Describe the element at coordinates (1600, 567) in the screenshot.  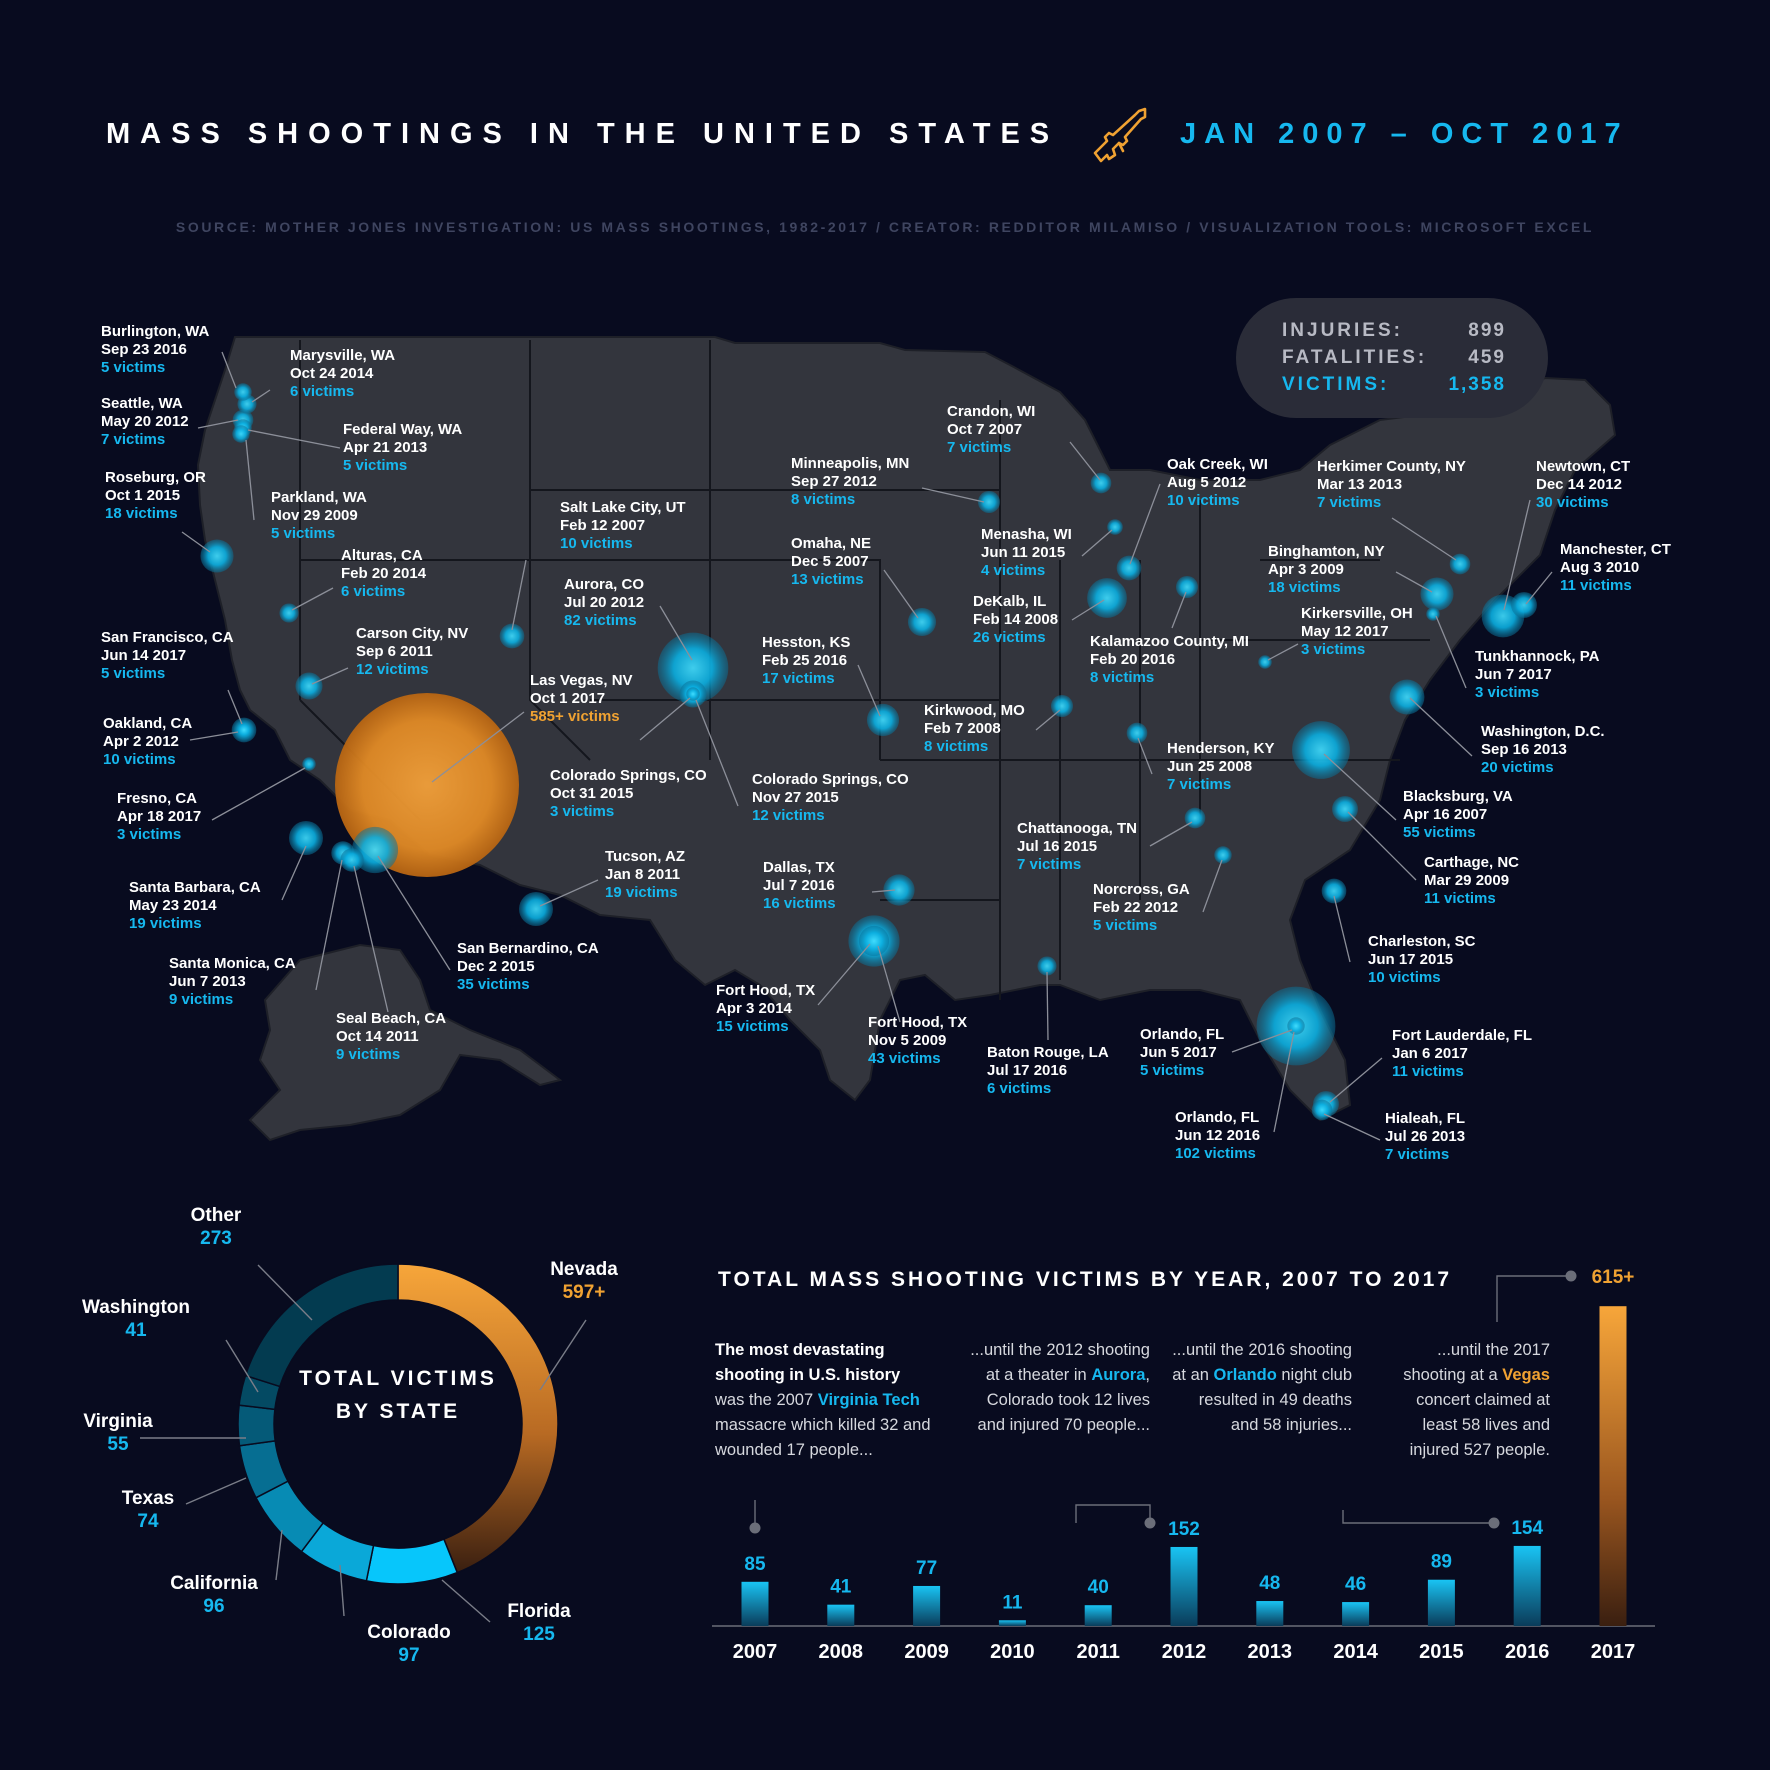
I see `incident-date: Aug 3 2010` at that location.